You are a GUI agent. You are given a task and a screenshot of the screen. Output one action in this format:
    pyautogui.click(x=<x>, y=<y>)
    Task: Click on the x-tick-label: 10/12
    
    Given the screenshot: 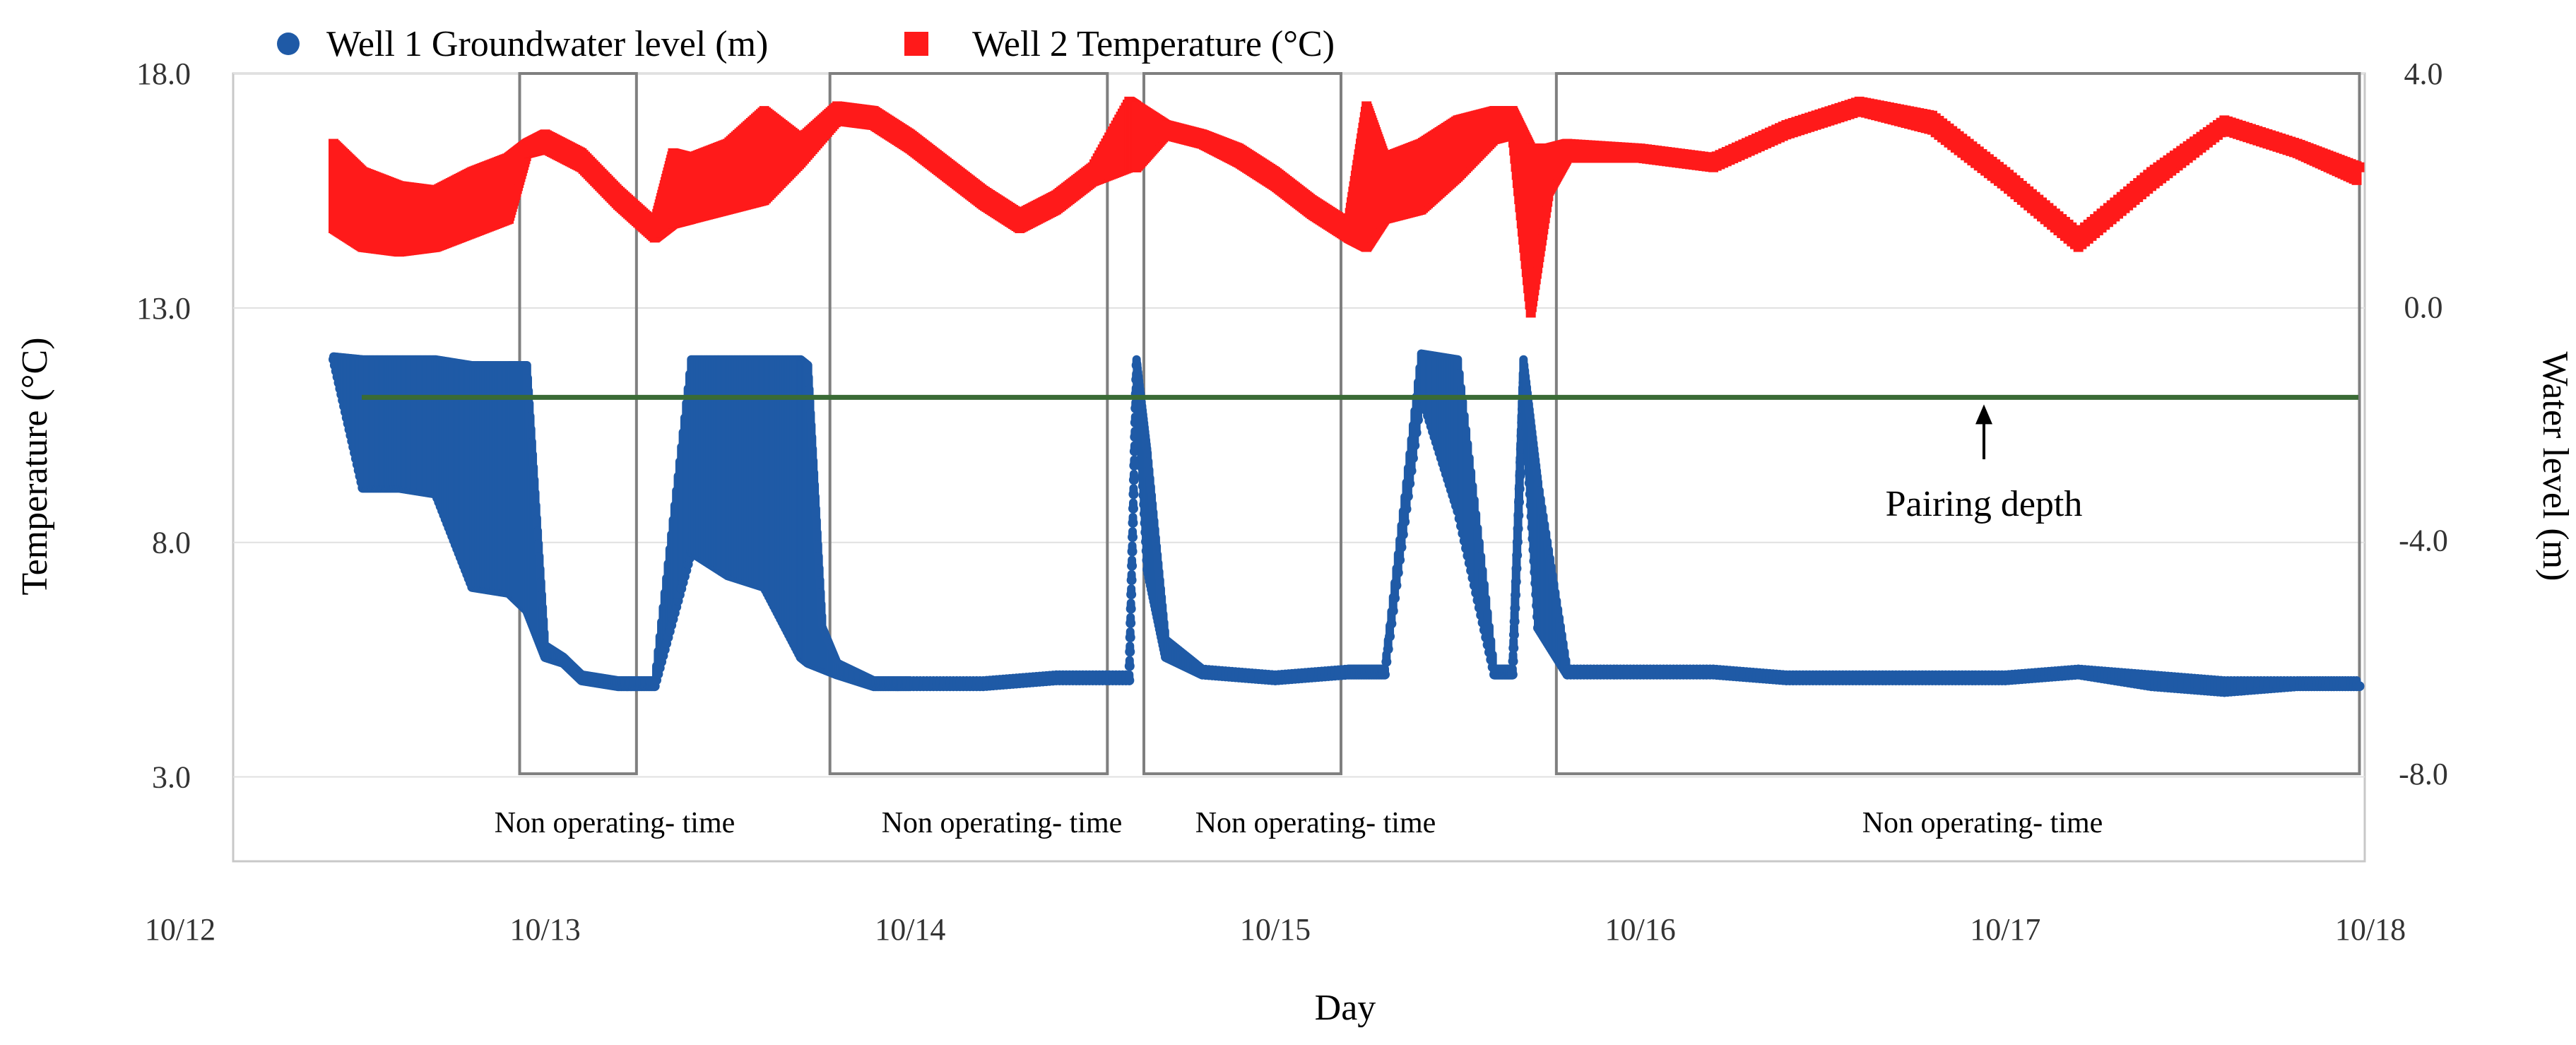 What is the action you would take?
    pyautogui.click(x=180, y=929)
    